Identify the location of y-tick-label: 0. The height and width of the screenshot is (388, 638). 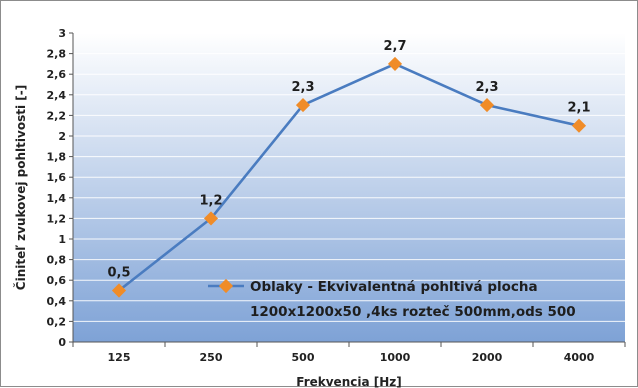
(62, 342).